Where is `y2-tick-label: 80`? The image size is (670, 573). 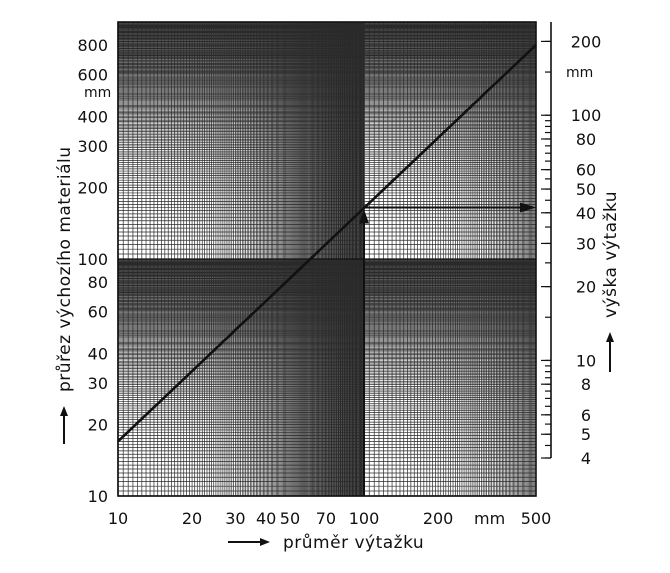 y2-tick-label: 80 is located at coordinates (586, 139).